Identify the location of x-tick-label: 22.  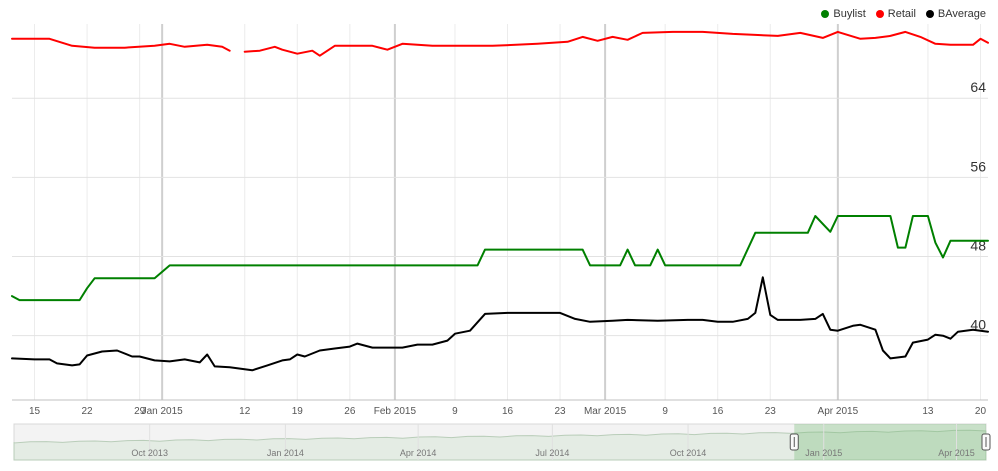
(88, 411).